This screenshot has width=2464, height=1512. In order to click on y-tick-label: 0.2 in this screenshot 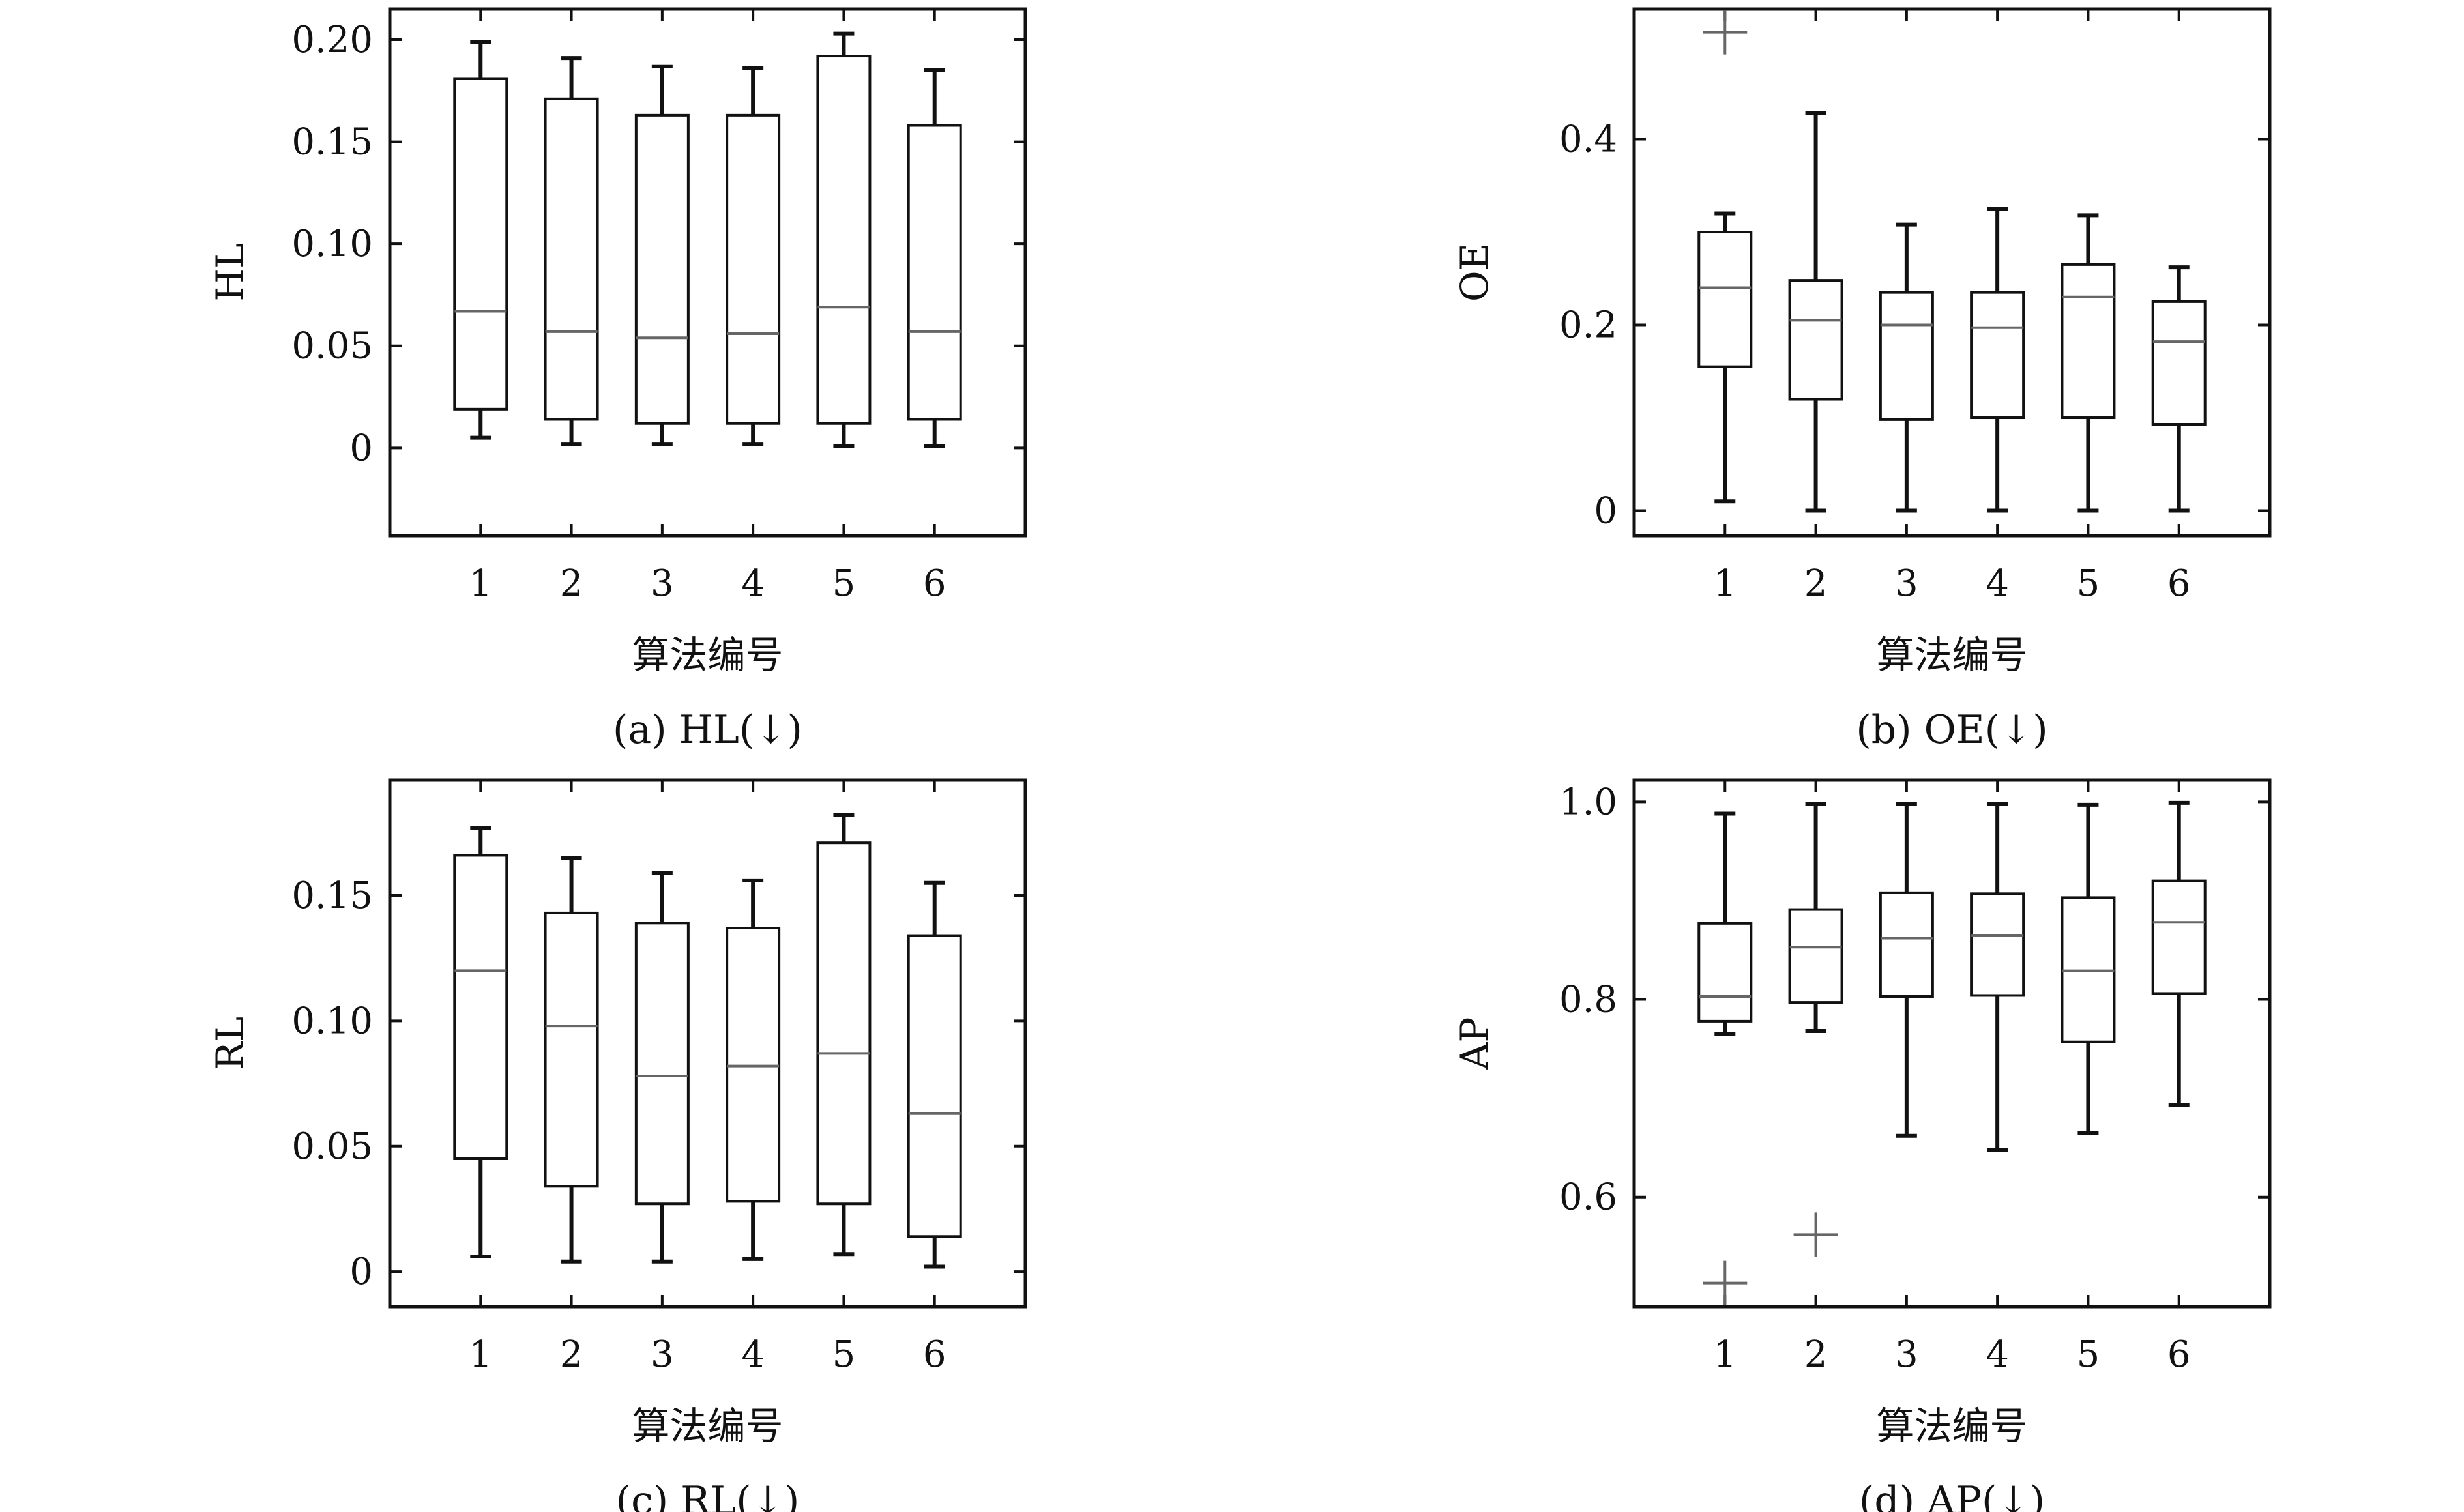, I will do `click(1588, 325)`.